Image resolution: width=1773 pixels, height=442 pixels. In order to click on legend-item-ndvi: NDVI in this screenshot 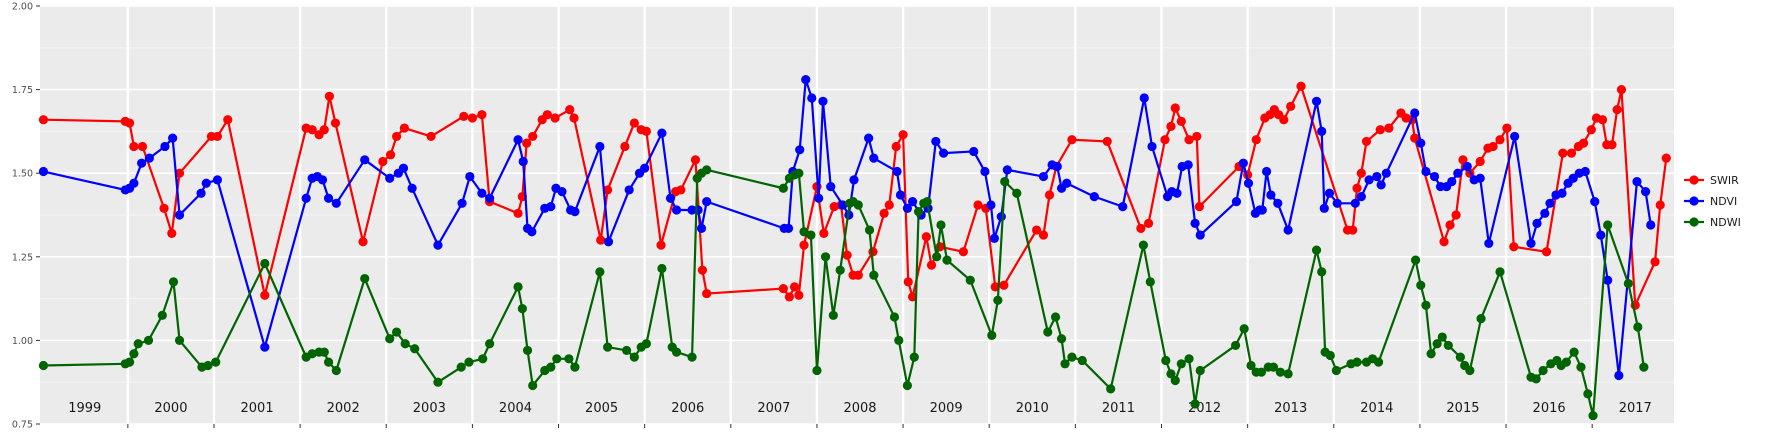, I will do `click(1710, 201)`.